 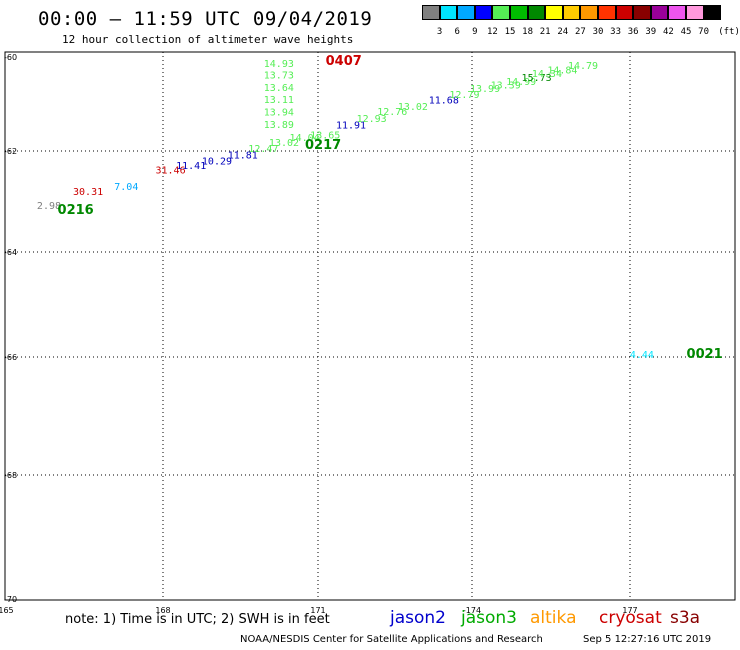 What do you see at coordinates (475, 32) in the screenshot?
I see `colorbar-label: 9` at bounding box center [475, 32].